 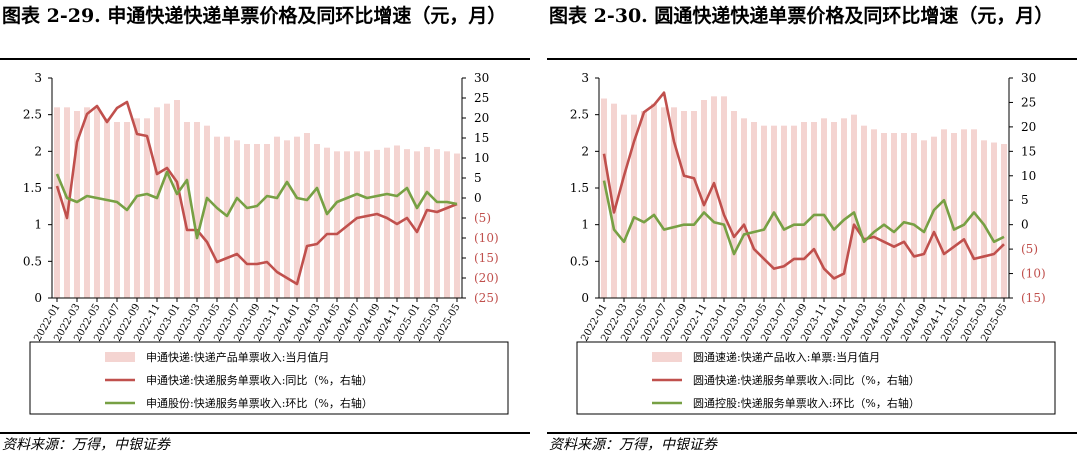 I want to click on left-tick-label: 3, so click(x=585, y=78).